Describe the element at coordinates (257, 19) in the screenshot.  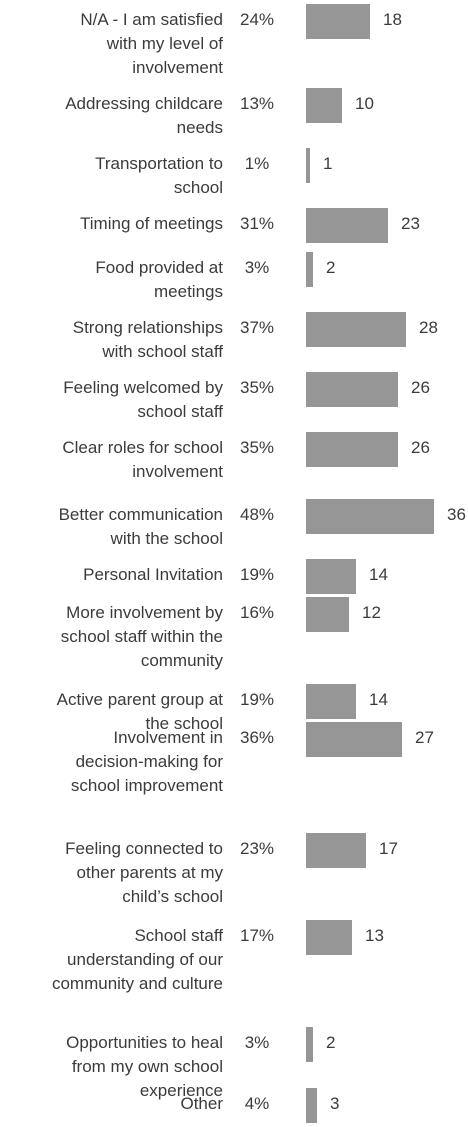
I see `percent-label: 24%` at that location.